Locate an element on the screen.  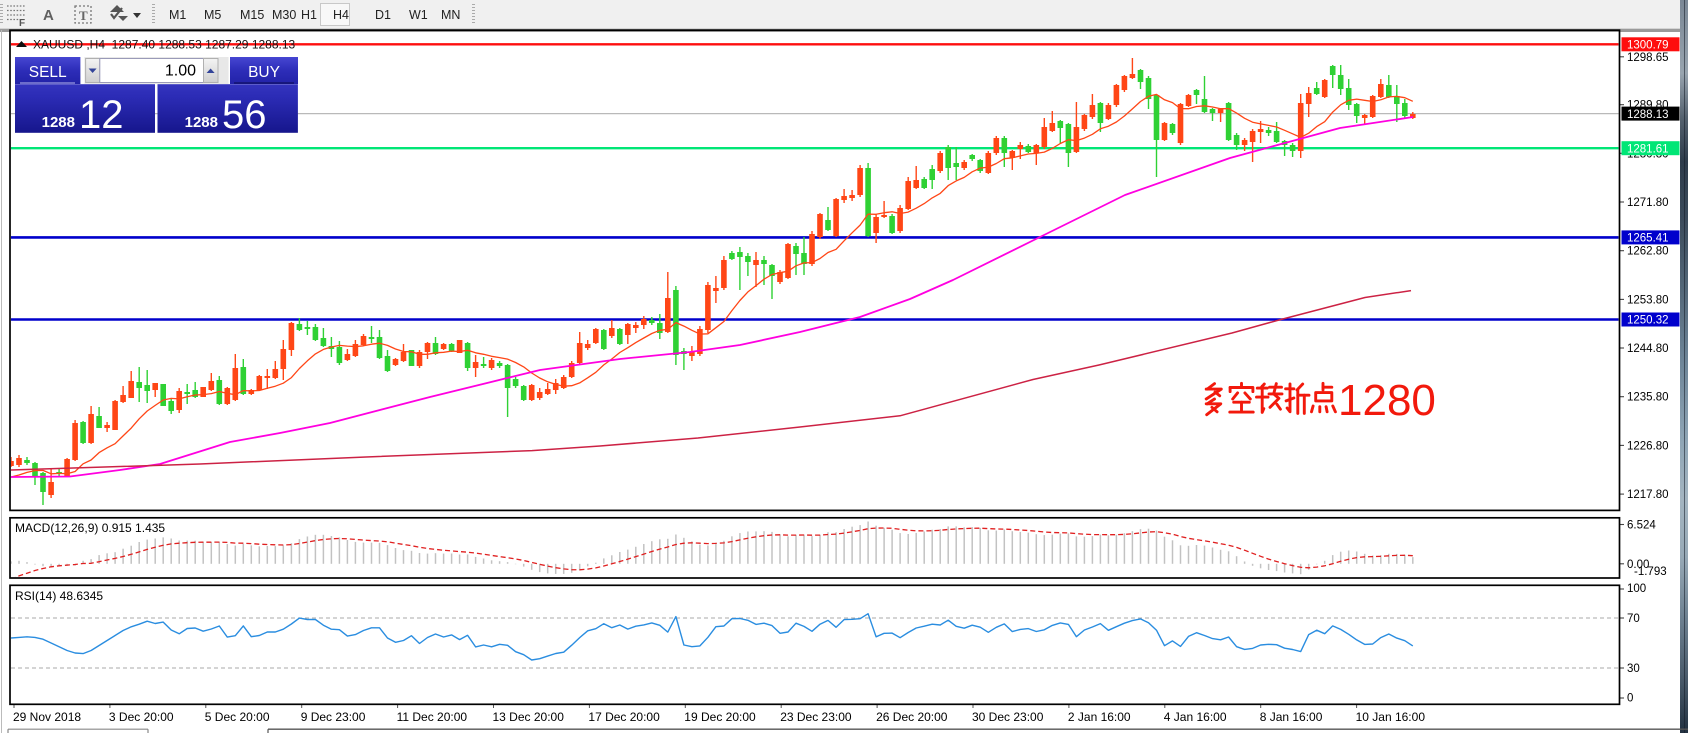
svg-text: 1235.80 is located at coordinates (1648, 398).